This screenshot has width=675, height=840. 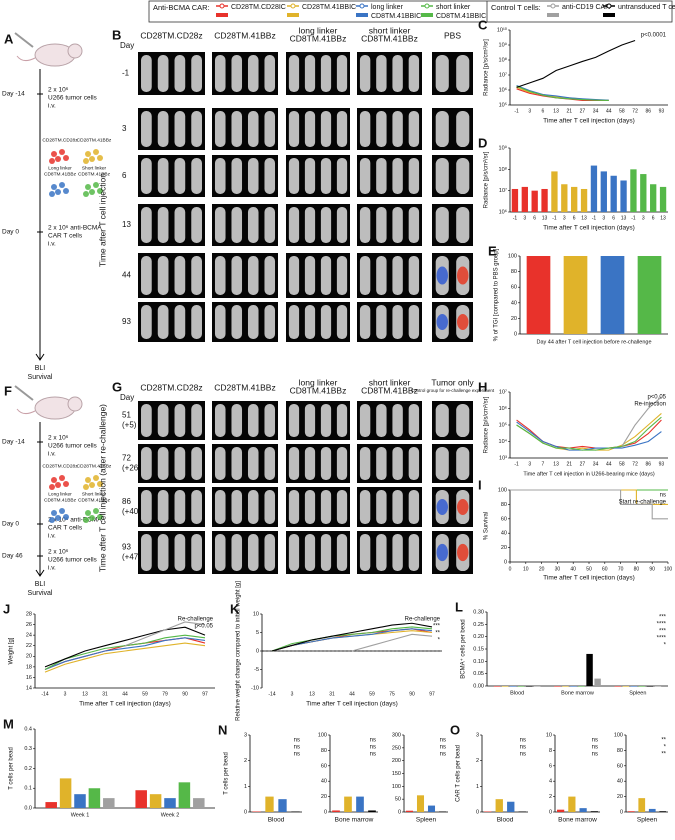 What do you see at coordinates (662, 625) in the screenshot?
I see `annotation: ****` at bounding box center [662, 625].